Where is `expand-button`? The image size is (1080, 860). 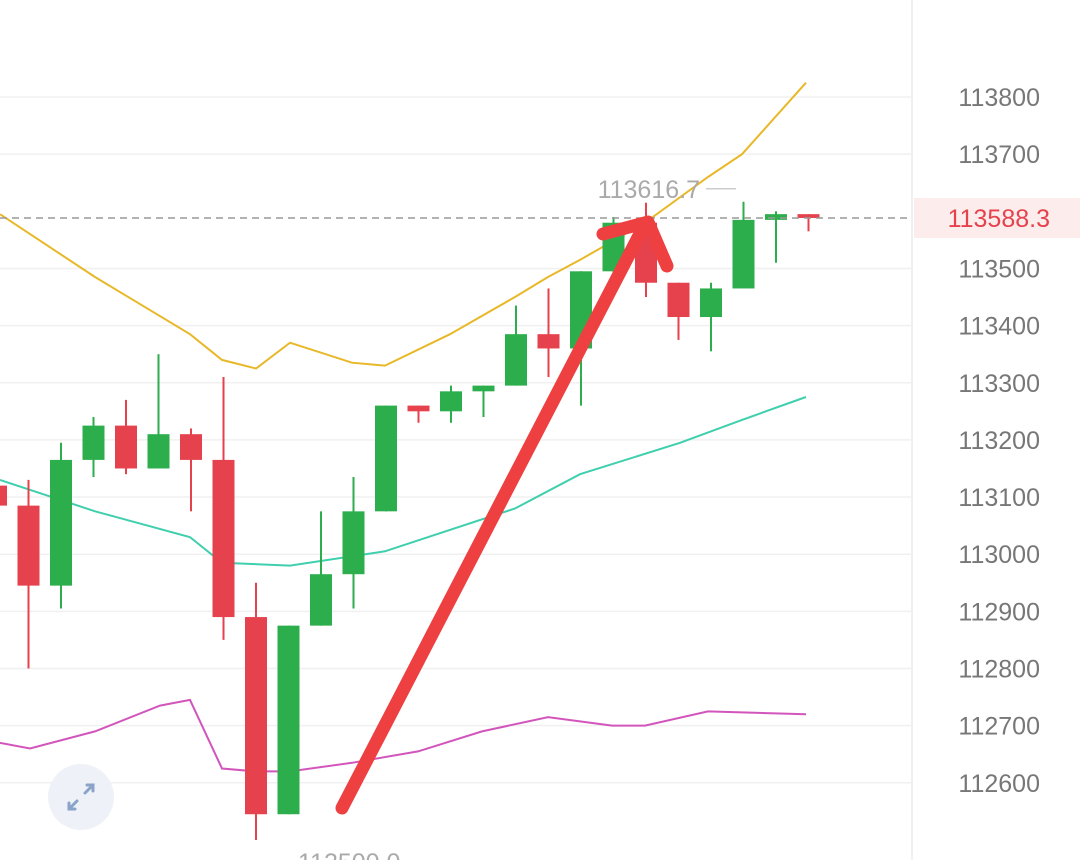 expand-button is located at coordinates (81, 797).